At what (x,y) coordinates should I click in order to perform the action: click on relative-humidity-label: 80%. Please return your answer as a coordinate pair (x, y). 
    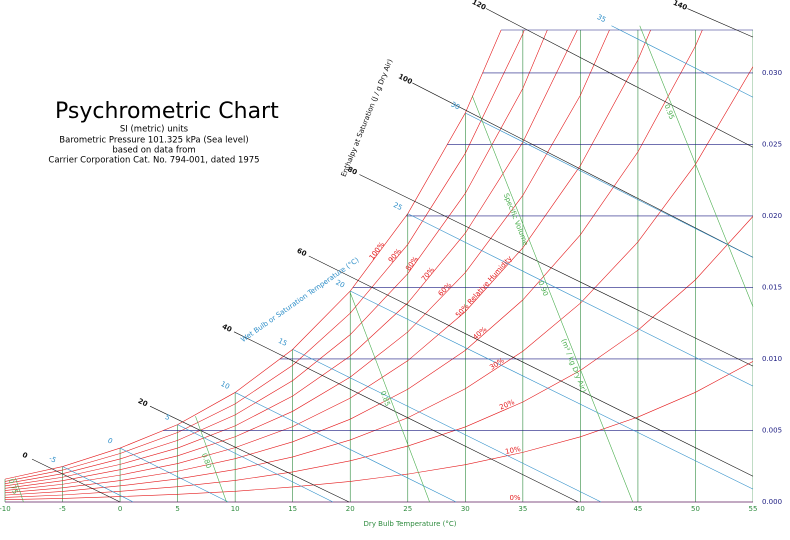
    Looking at the image, I should click on (412, 264).